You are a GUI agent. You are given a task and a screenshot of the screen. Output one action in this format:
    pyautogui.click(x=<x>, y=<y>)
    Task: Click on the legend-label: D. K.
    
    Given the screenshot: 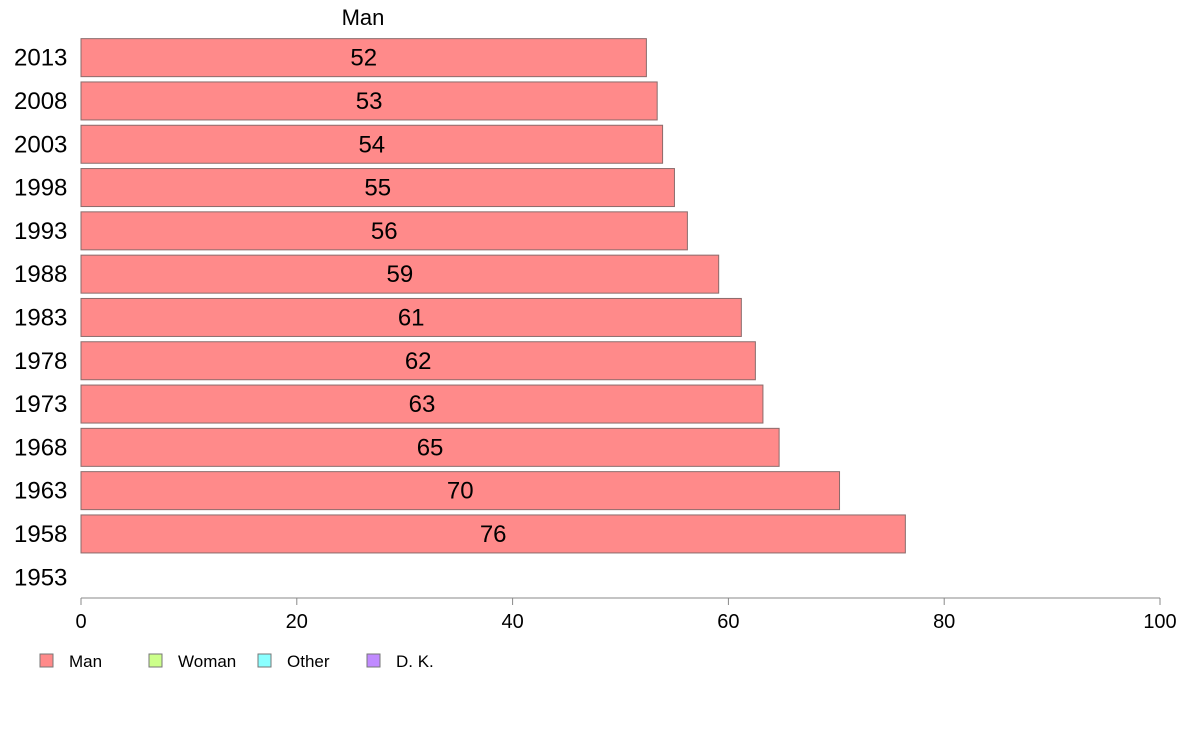 What is the action you would take?
    pyautogui.click(x=415, y=661)
    